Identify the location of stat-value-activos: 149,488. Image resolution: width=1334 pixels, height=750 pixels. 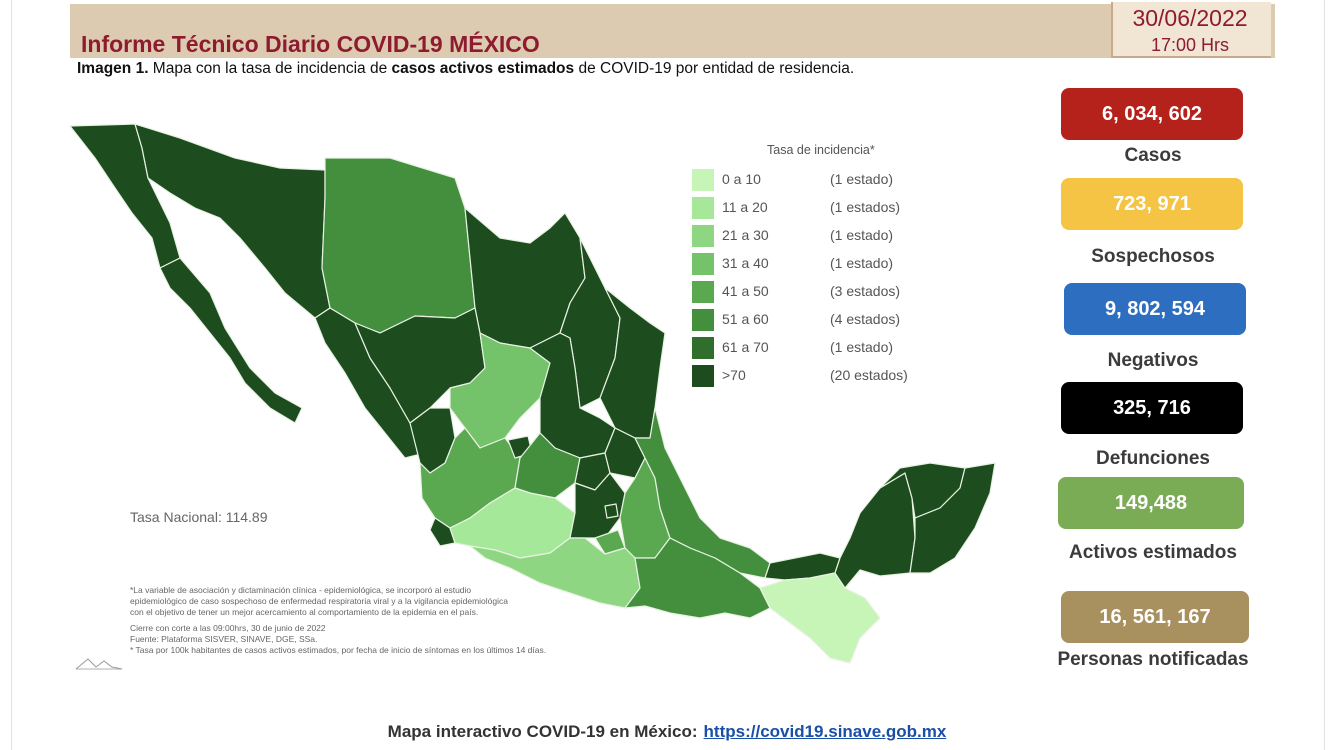
(1151, 502).